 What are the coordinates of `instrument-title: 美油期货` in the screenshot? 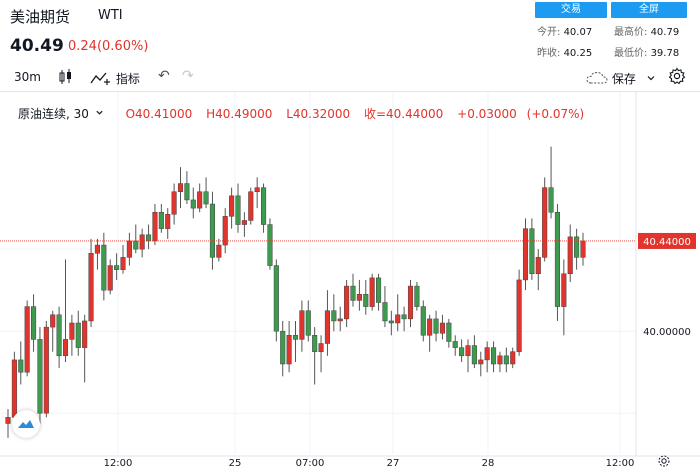 It's located at (40, 17).